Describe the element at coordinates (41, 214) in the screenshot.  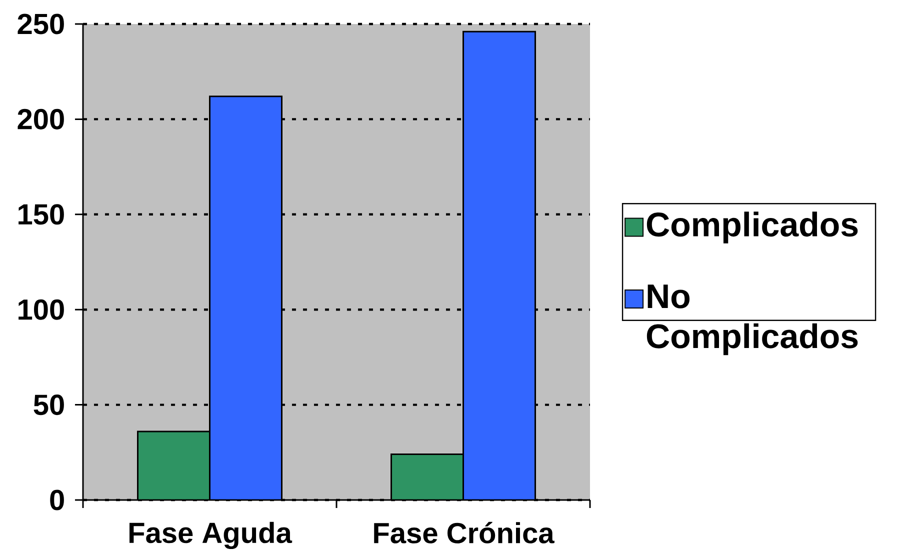
I see `y-tick-label: 150` at that location.